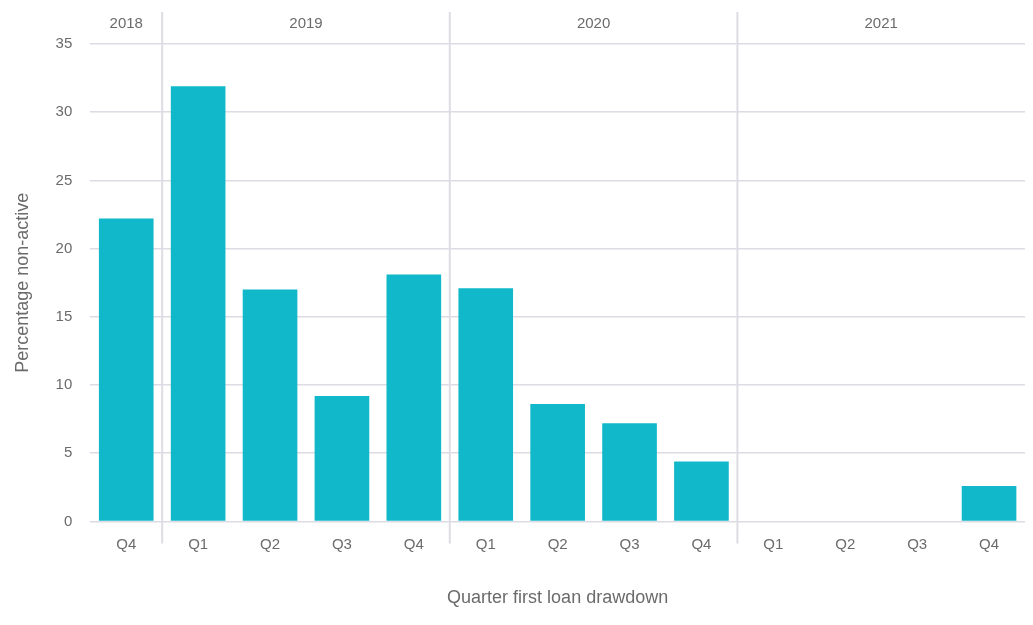 This screenshot has height=625, width=1033. I want to click on text: 2020, so click(593, 23).